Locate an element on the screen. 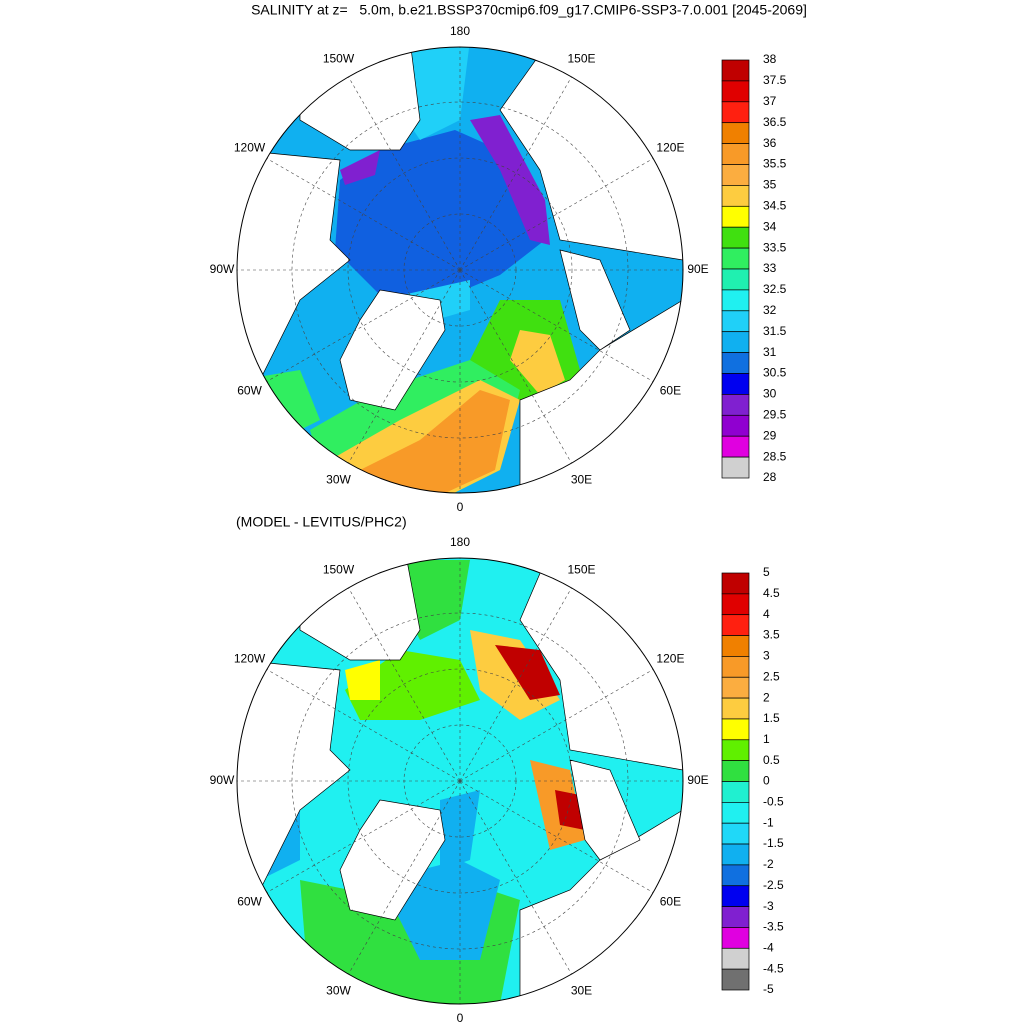  colorbar-label: -1 is located at coordinates (768, 822).